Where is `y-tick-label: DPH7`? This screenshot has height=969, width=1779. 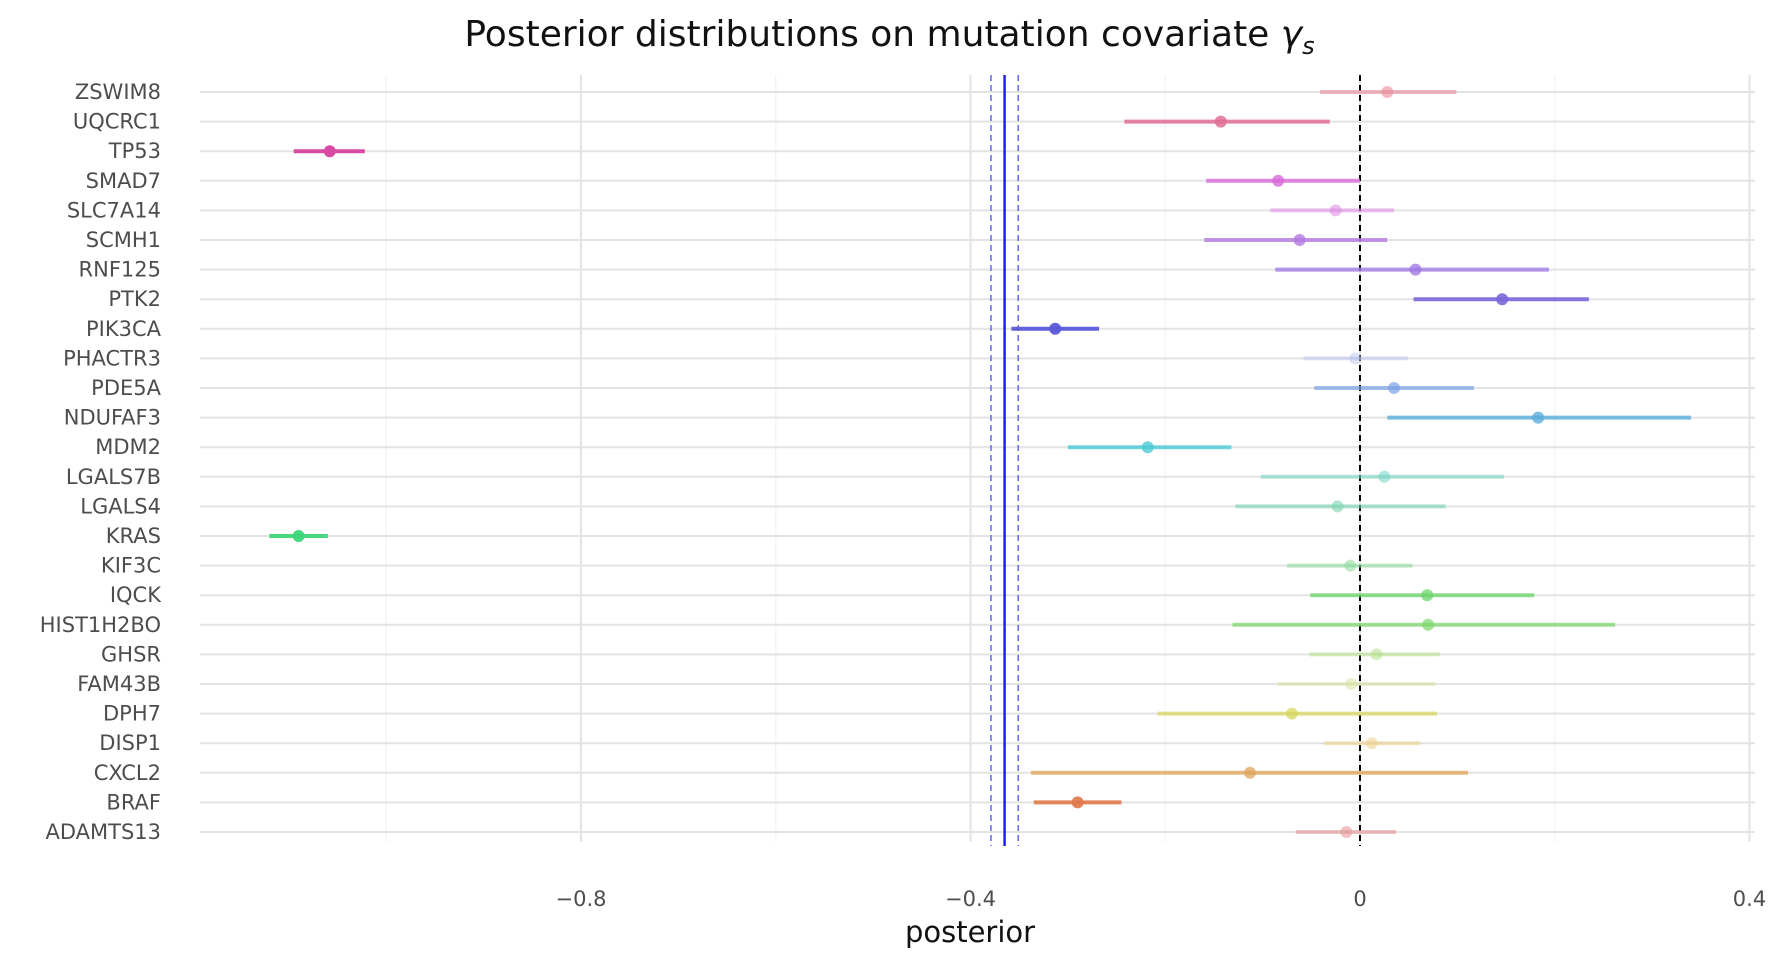 y-tick-label: DPH7 is located at coordinates (132, 714).